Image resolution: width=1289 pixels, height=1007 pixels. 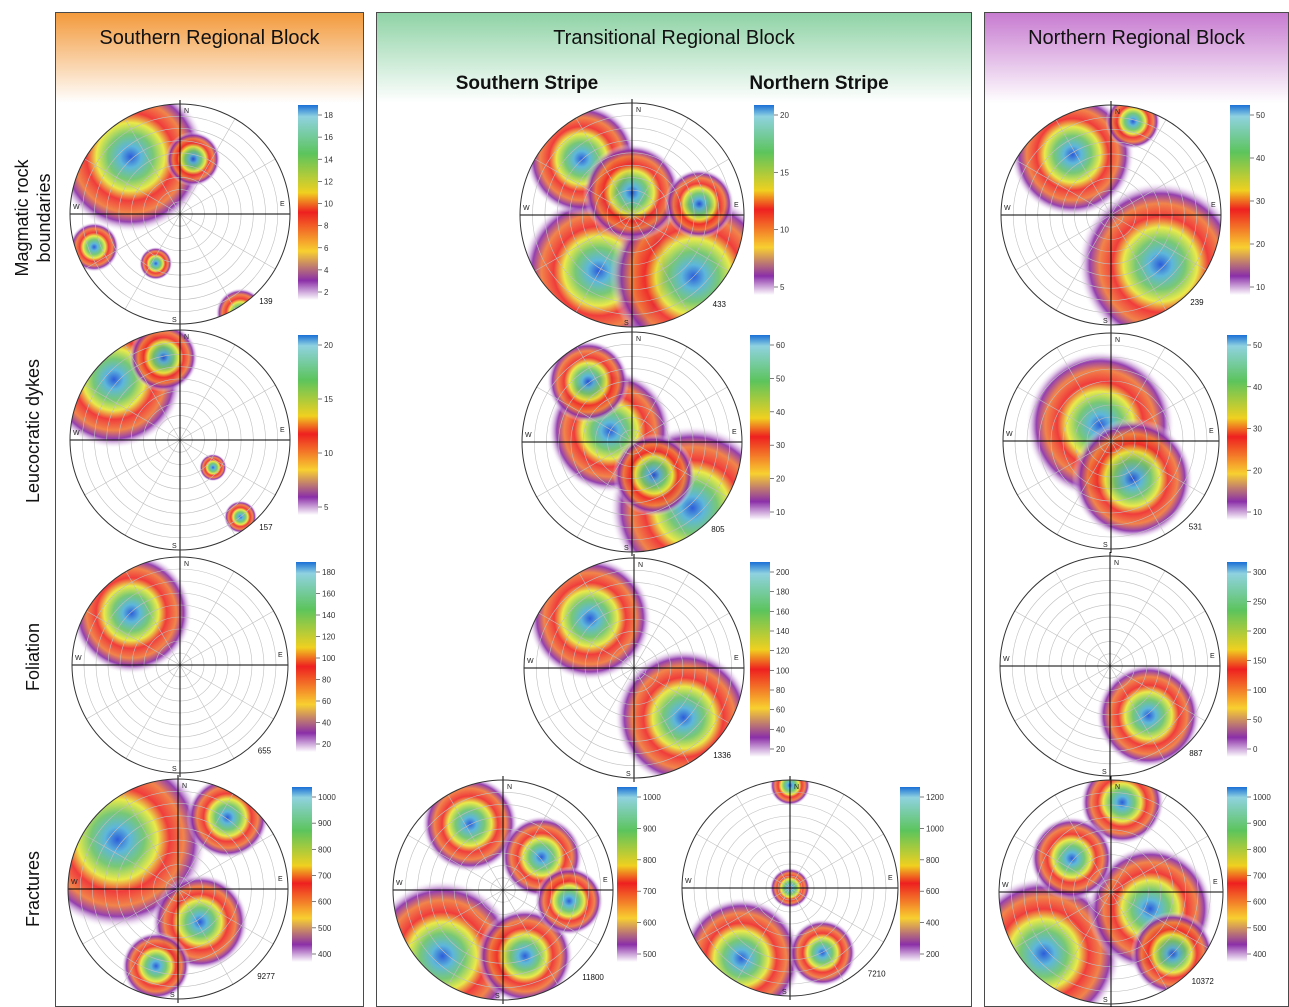 I want to click on sample-count: 239, so click(x=1197, y=302).